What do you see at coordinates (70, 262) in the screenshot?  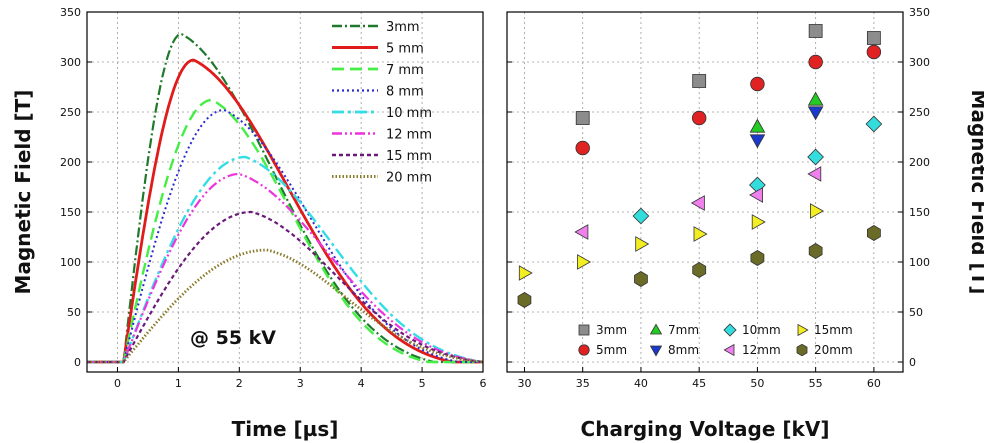 I see `left-y-tick-label: 100` at bounding box center [70, 262].